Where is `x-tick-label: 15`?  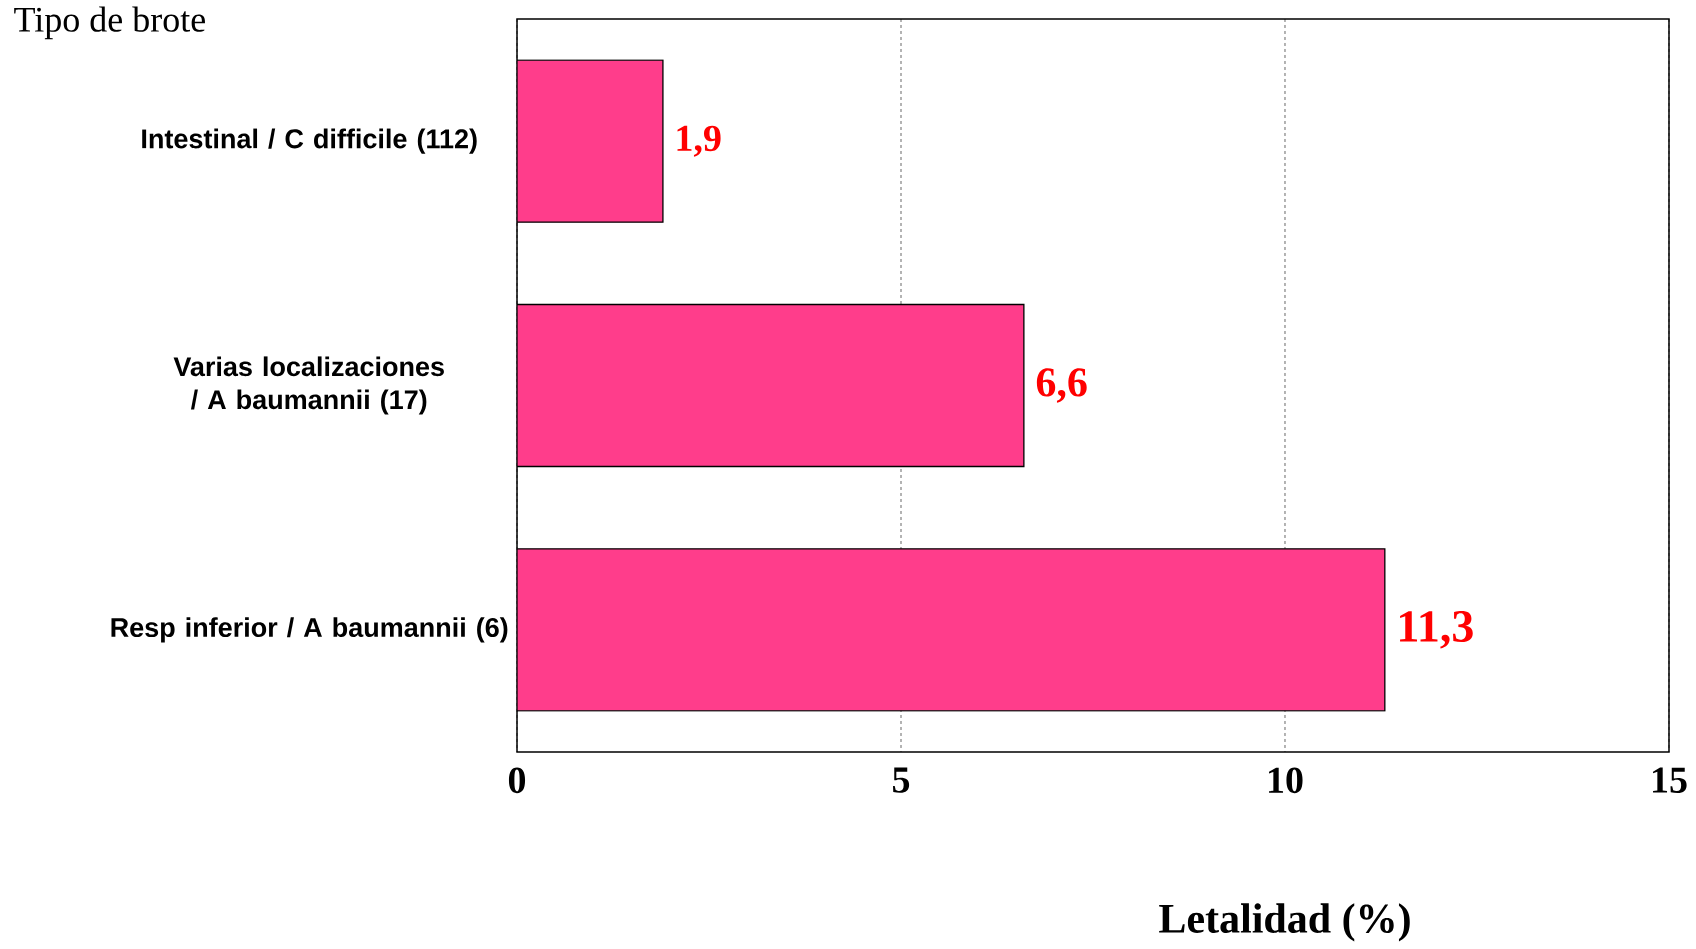 x-tick-label: 15 is located at coordinates (1670, 780).